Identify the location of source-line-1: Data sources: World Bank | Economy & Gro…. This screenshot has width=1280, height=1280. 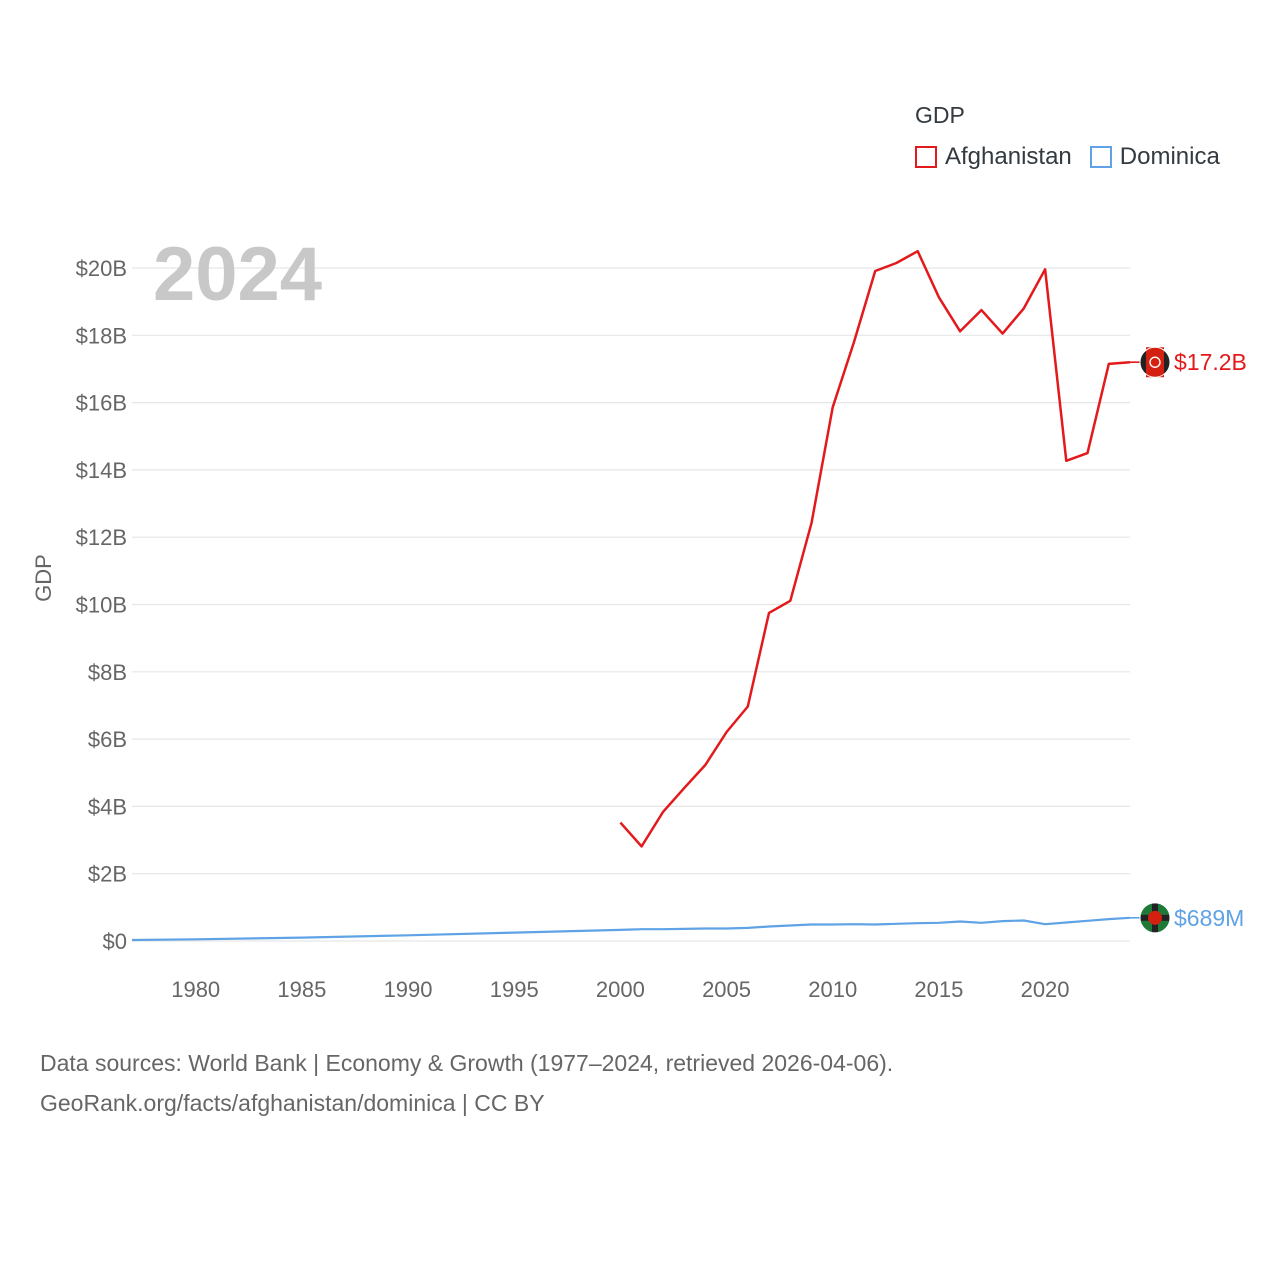
(467, 1063).